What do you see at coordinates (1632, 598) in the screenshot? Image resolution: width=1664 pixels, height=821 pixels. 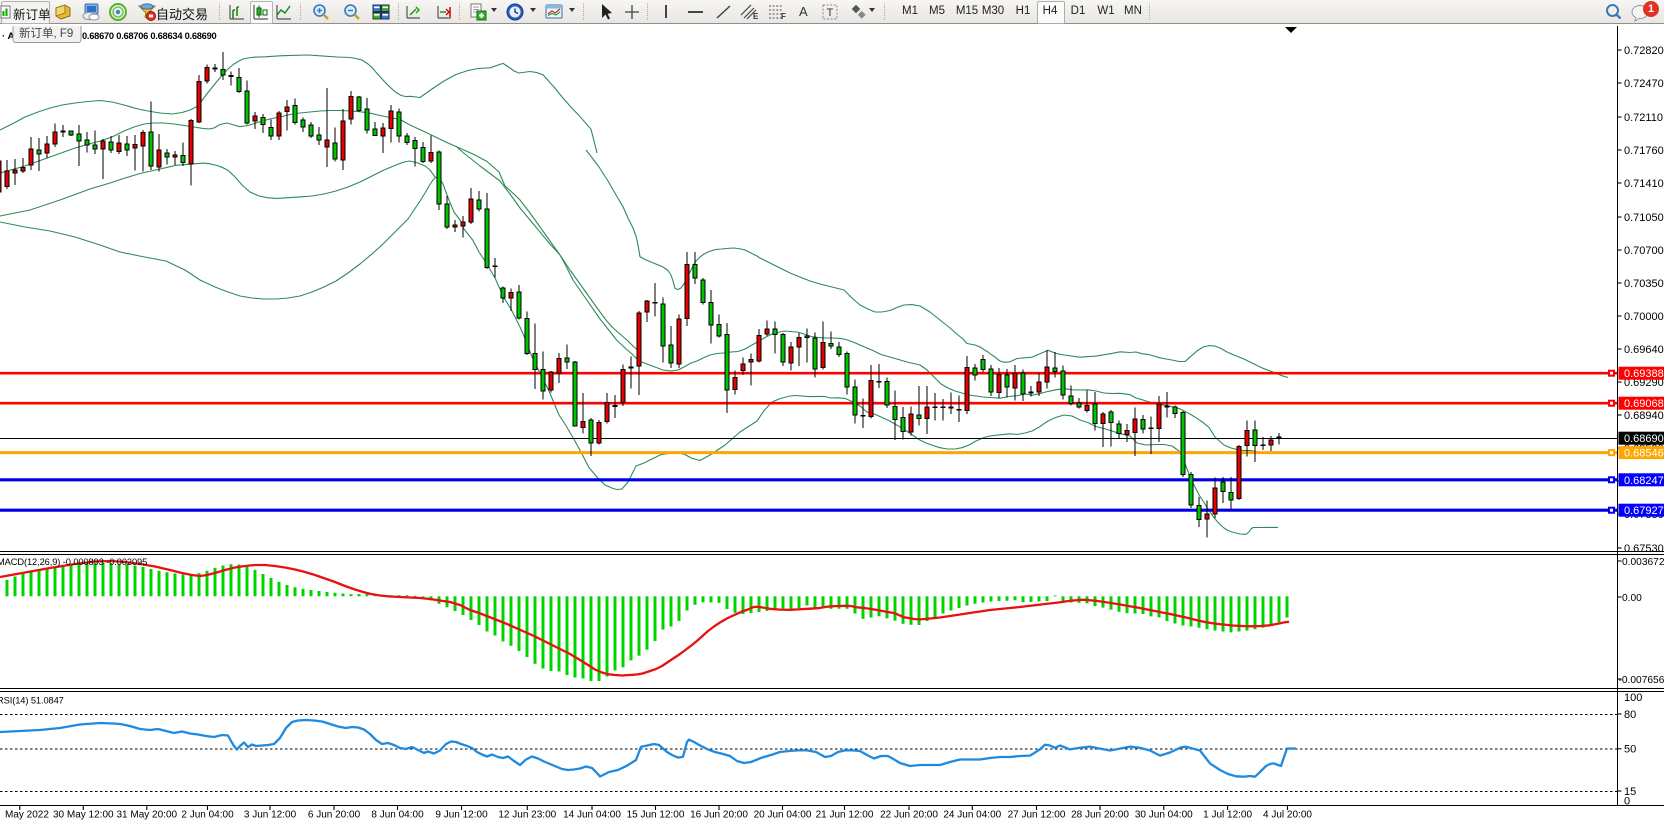 I see `svg-text: 0.00` at bounding box center [1632, 598].